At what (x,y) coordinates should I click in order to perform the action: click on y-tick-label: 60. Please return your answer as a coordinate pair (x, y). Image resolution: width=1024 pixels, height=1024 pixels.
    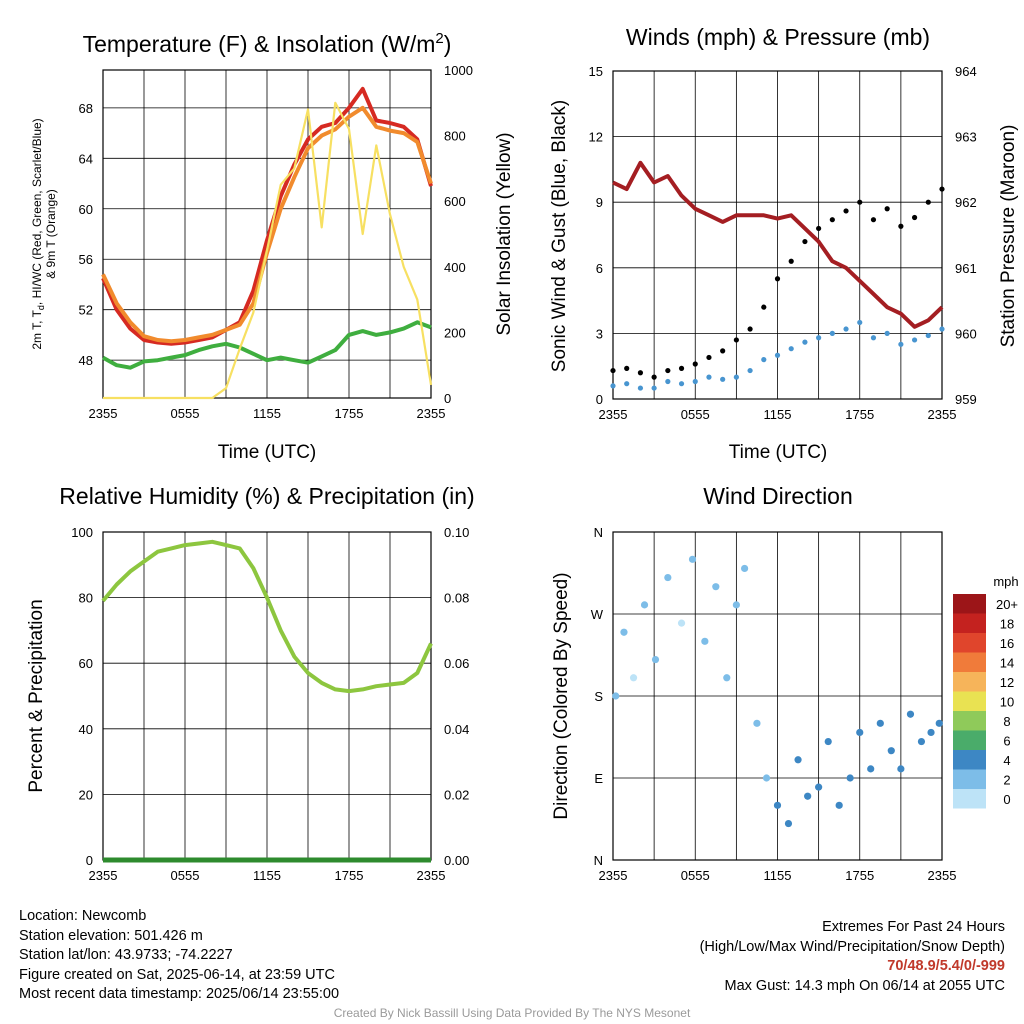
    Looking at the image, I should click on (86, 209).